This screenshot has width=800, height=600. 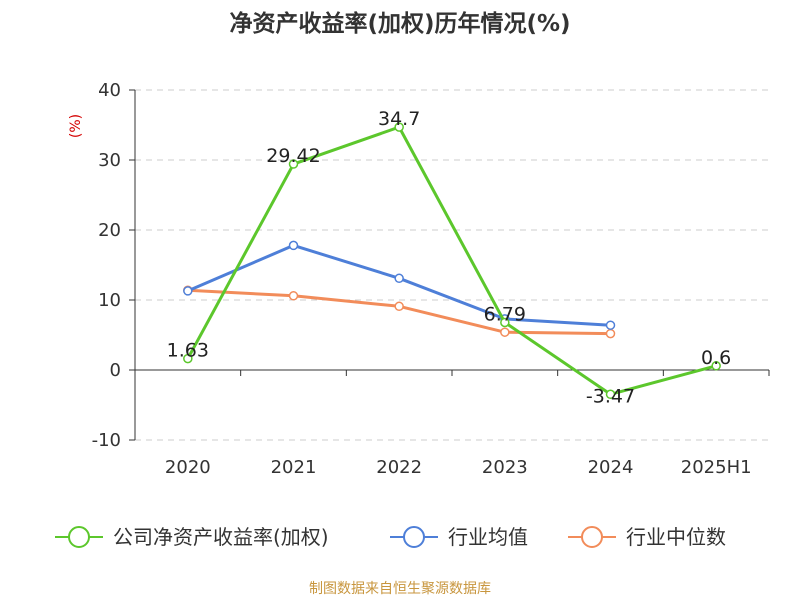 I want to click on y-tick-label: 30, so click(x=109, y=160).